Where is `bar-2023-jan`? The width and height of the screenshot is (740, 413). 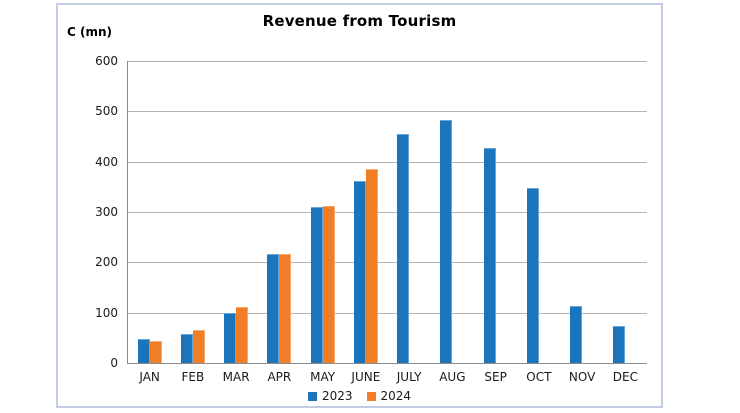
bar-2023-jan is located at coordinates (143, 351).